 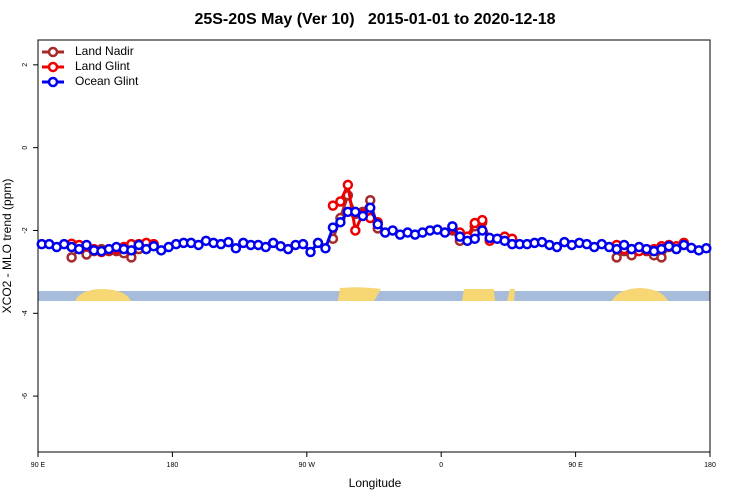 What do you see at coordinates (25, 230) in the screenshot?
I see `y-tick-label: -2` at bounding box center [25, 230].